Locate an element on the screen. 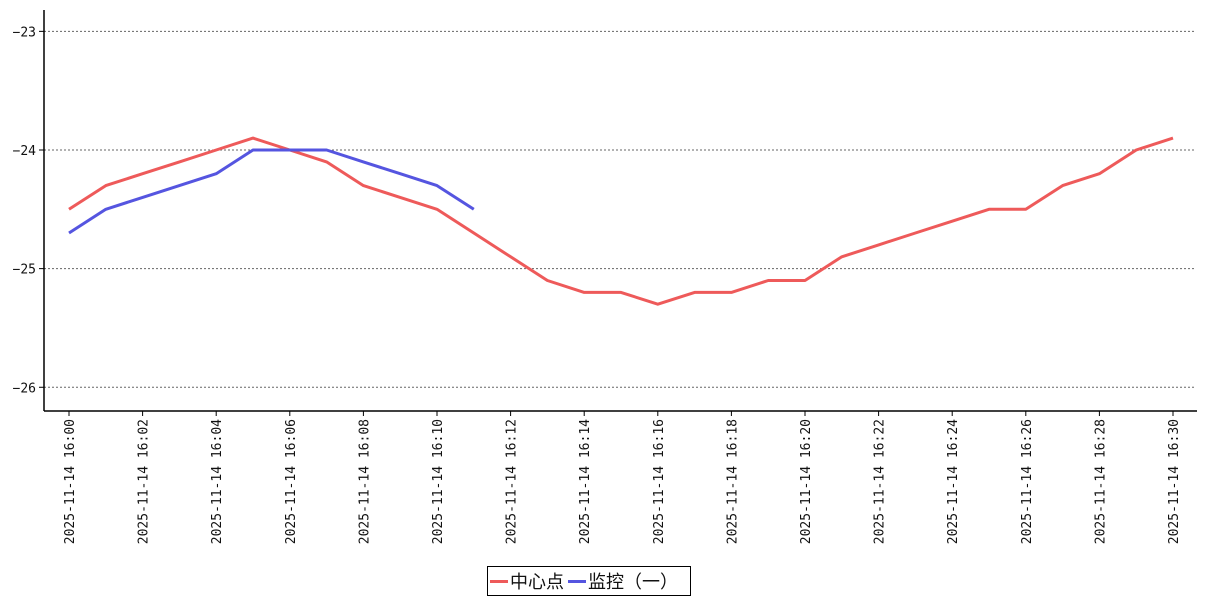 Image resolution: width=1207 pixels, height=600 pixels. legend: 中心点 监控（一） is located at coordinates (589, 581).